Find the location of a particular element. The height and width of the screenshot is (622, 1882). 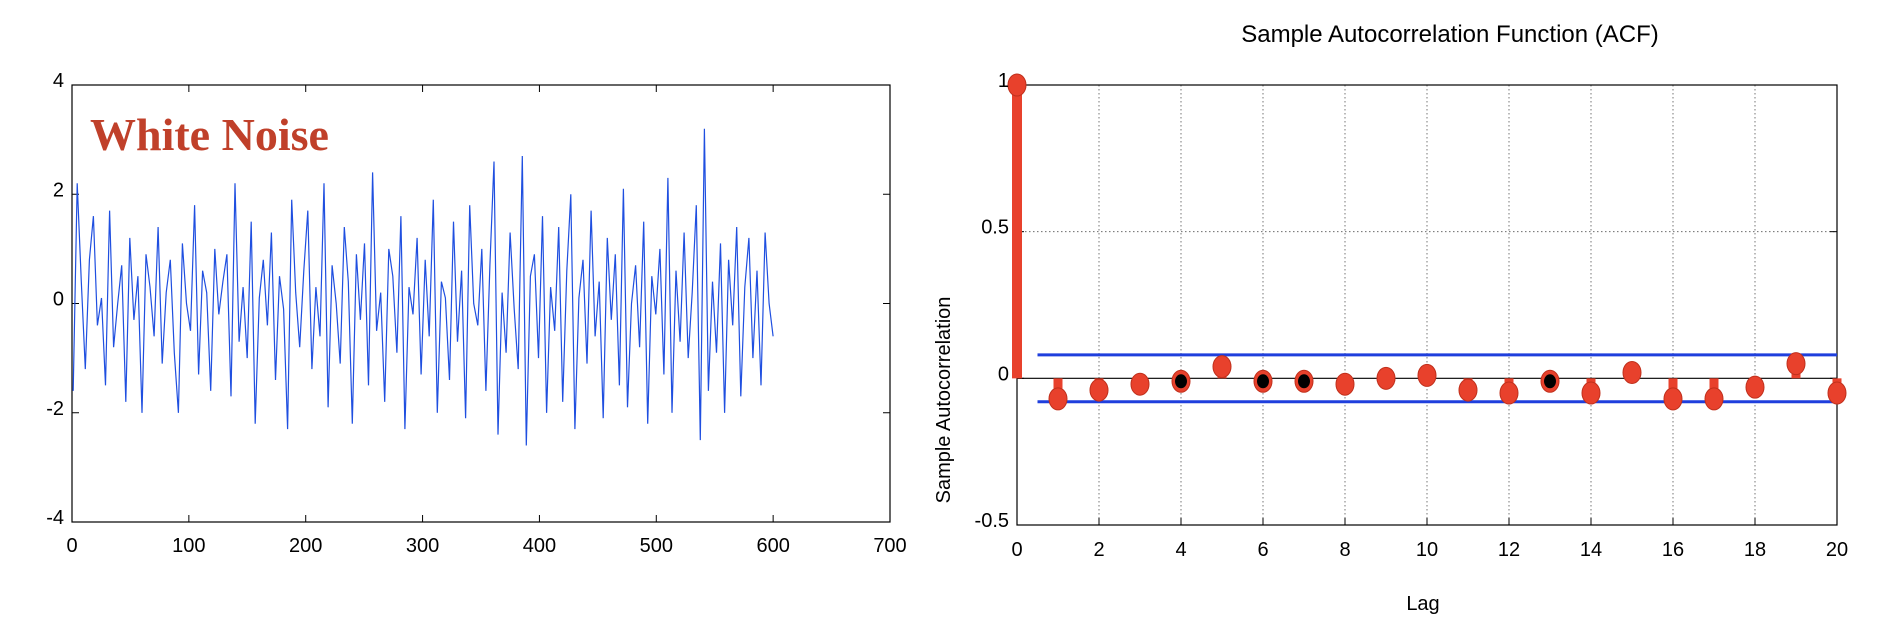

acf-ytick-label: 0 is located at coordinates (1003, 374).